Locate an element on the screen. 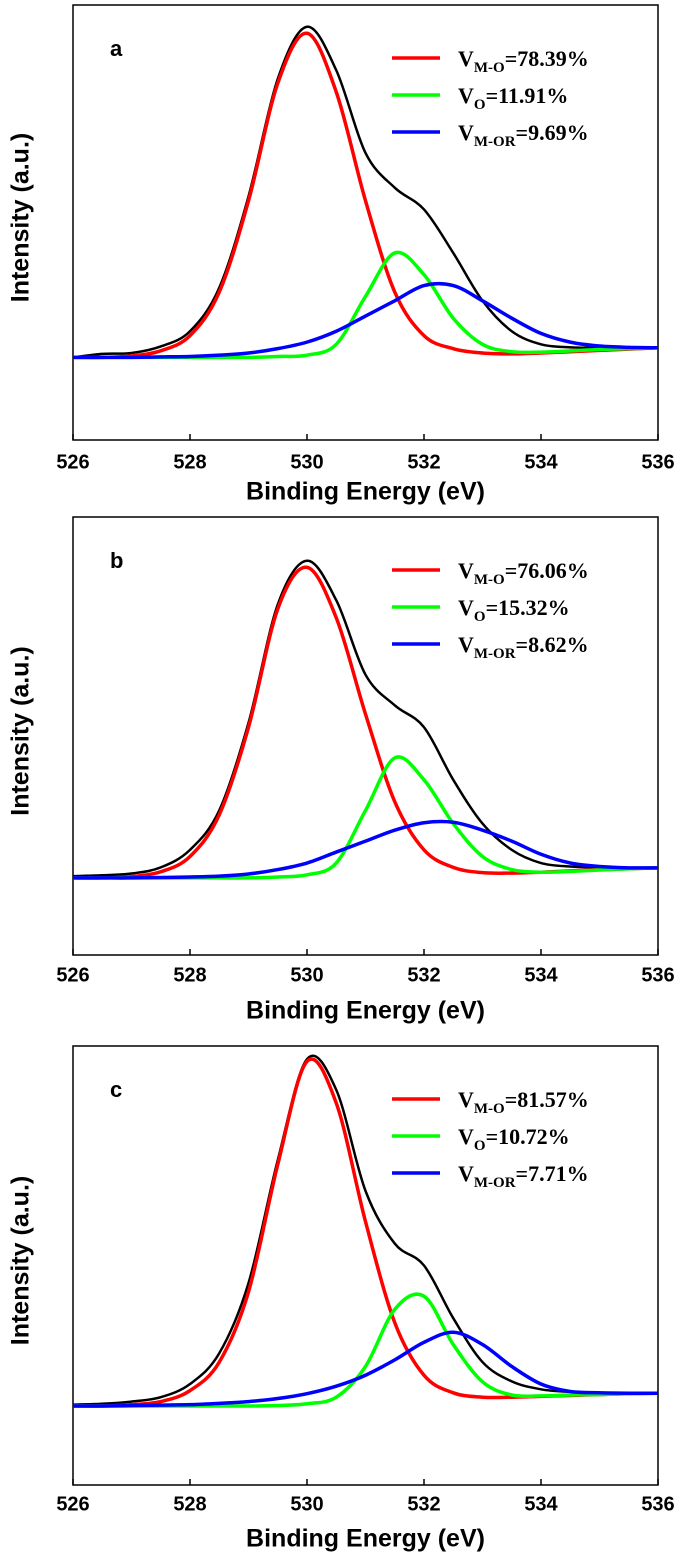  legend-entry: VM-O=76.06% is located at coordinates (523, 573).